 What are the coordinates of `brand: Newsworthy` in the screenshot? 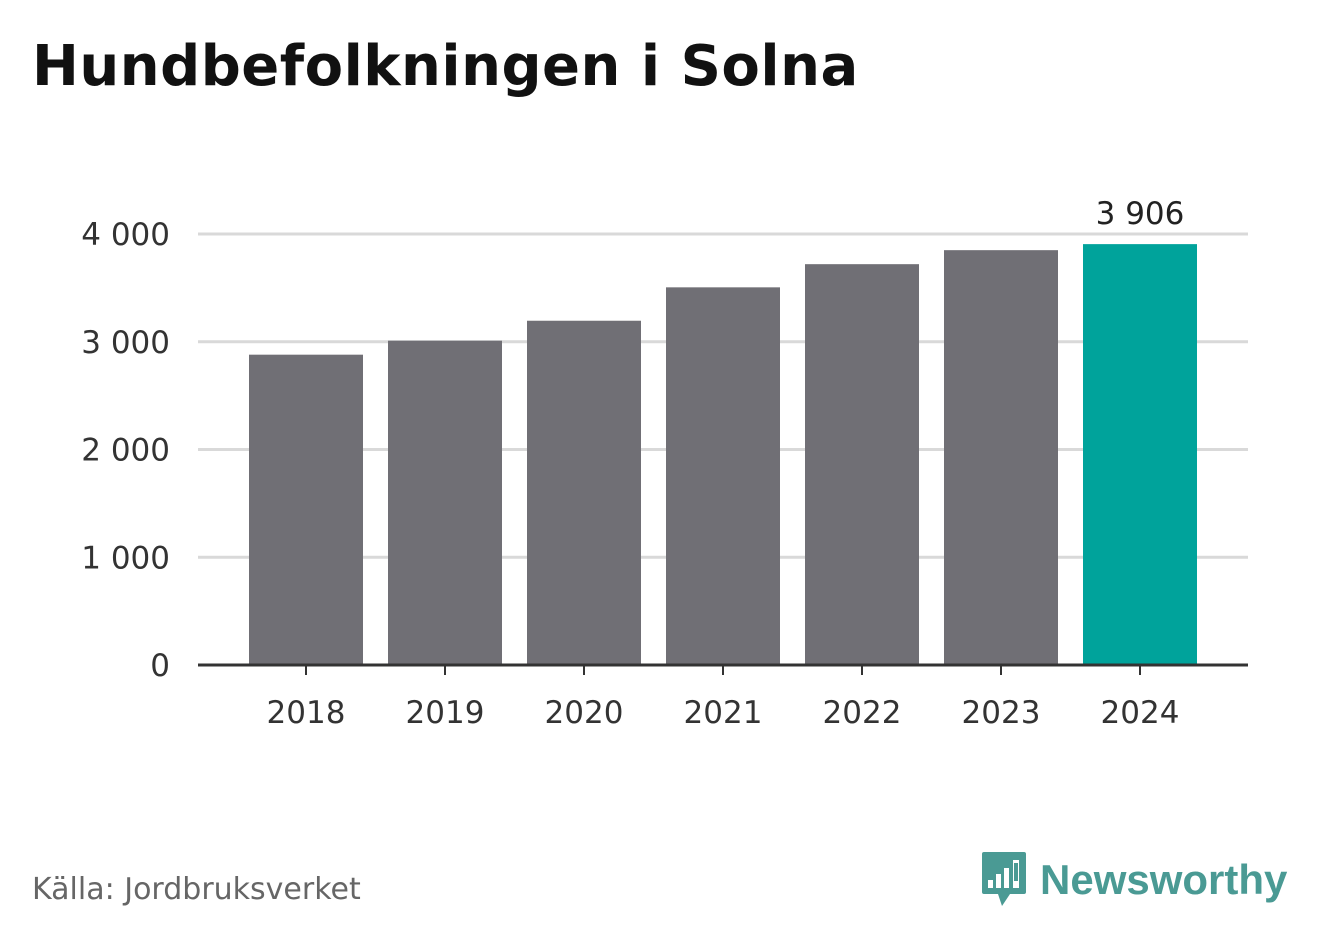 It's located at (1133, 880).